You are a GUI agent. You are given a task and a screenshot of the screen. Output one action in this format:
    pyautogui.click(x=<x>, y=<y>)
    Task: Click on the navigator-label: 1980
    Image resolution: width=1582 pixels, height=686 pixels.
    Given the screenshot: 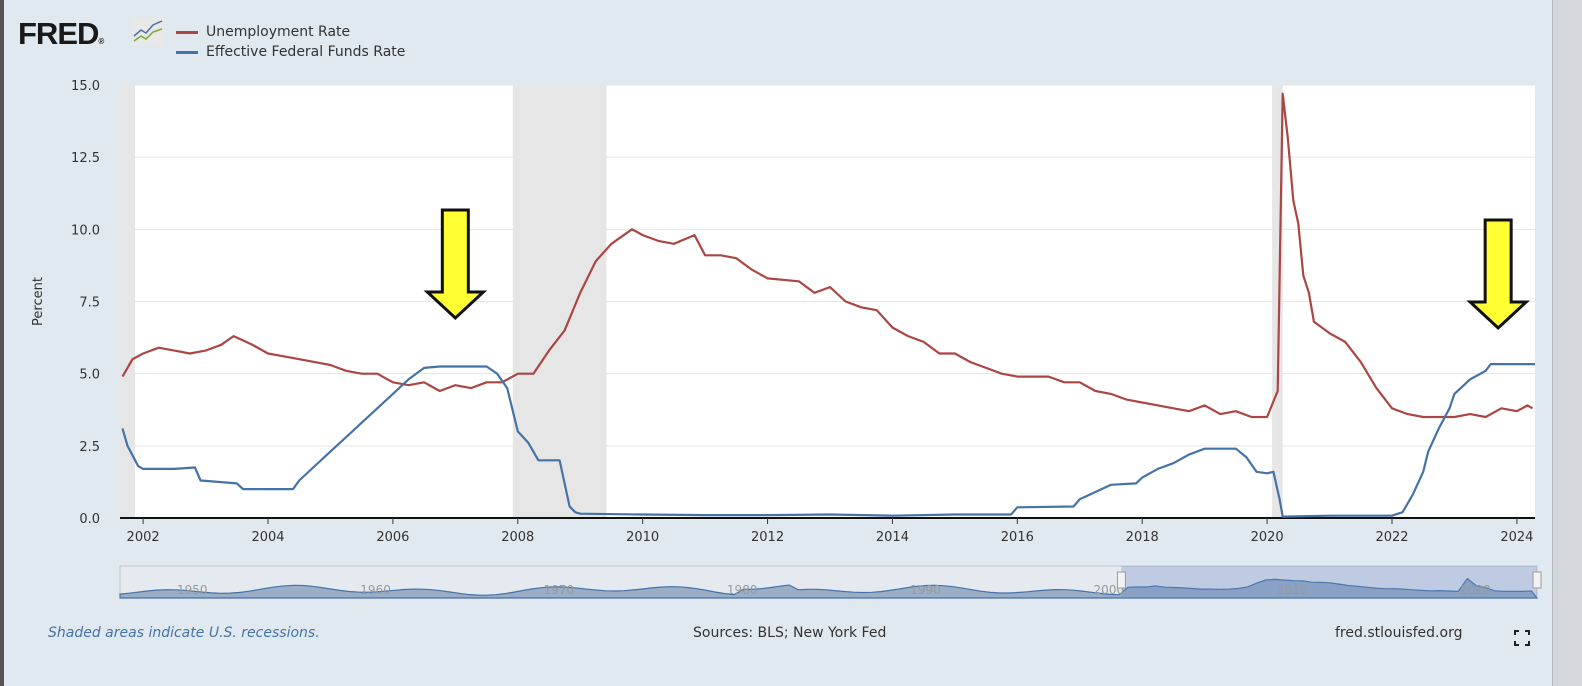 What is the action you would take?
    pyautogui.click(x=742, y=590)
    